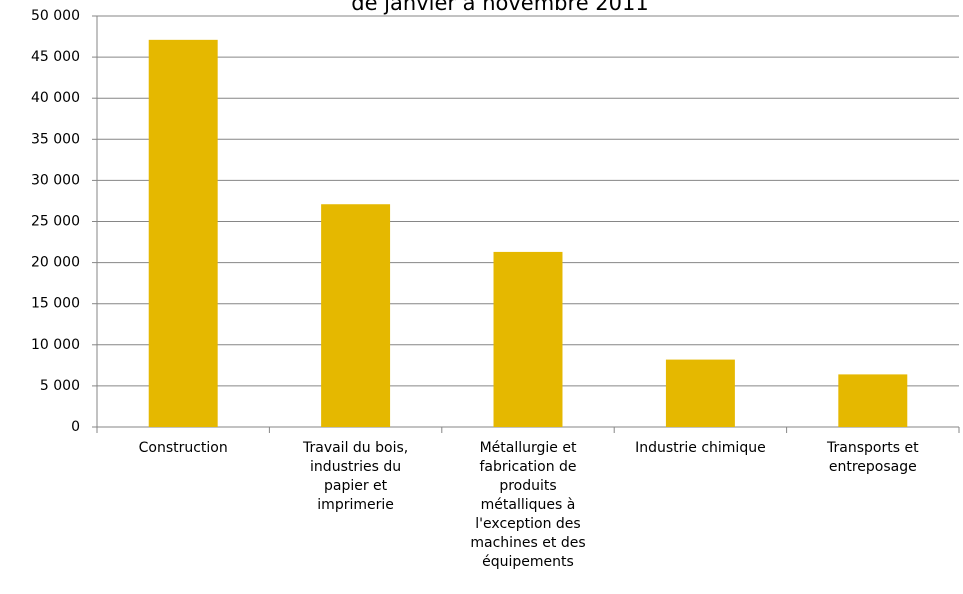 This screenshot has width=963, height=594. Describe the element at coordinates (55, 180) in the screenshot. I see `y-tick-label: 30 000` at that location.